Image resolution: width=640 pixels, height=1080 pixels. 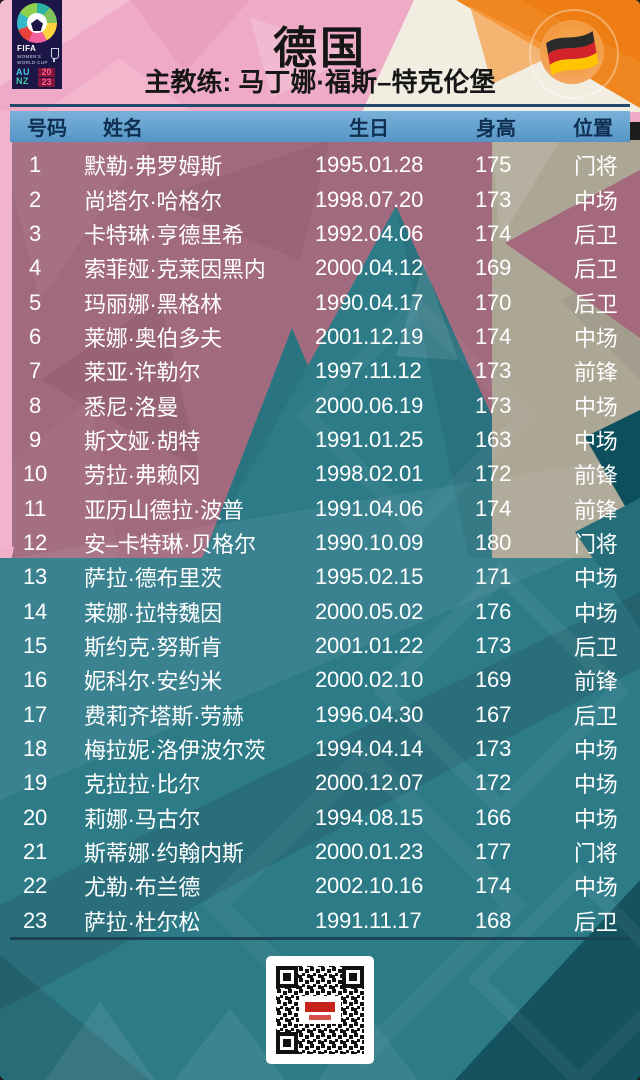 What do you see at coordinates (368, 371) in the screenshot?
I see `player-birthday: 1997.11.12` at bounding box center [368, 371].